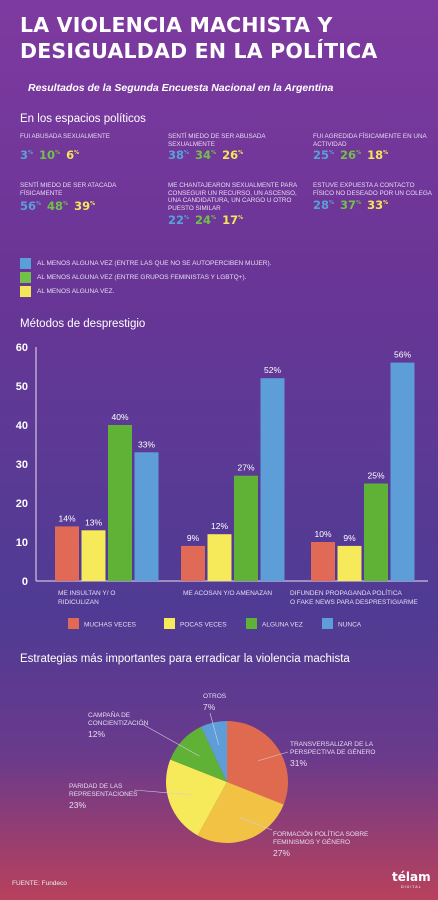 Image resolution: width=438 pixels, height=900 pixels. I want to click on stat-value-yellow: 39%, so click(85, 206).